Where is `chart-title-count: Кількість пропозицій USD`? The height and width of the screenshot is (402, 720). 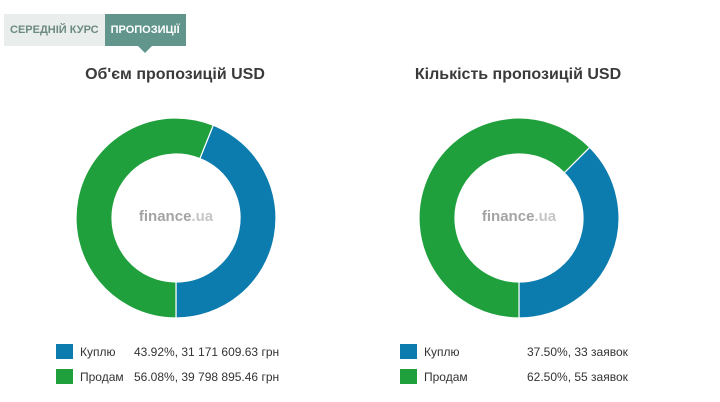 chart-title-count: Кількість пропозицій USD is located at coordinates (518, 74).